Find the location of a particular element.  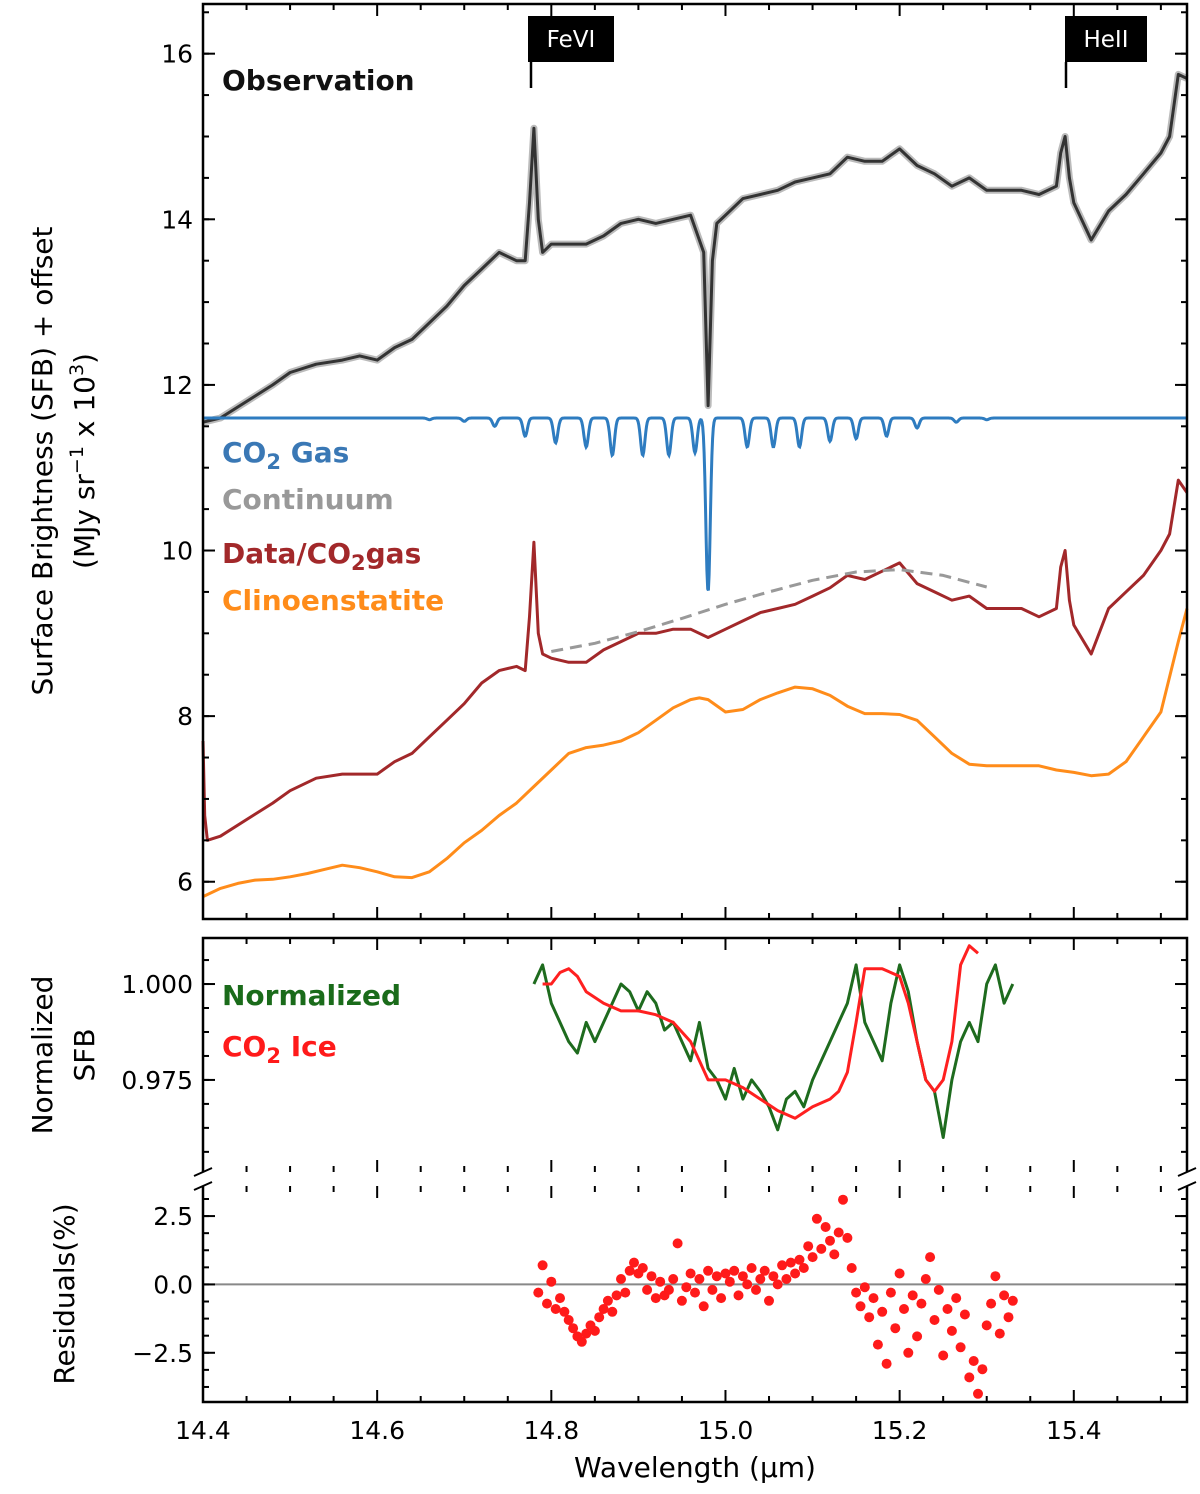

line-tag-feVI-label: FeVI is located at coordinates (571, 40).